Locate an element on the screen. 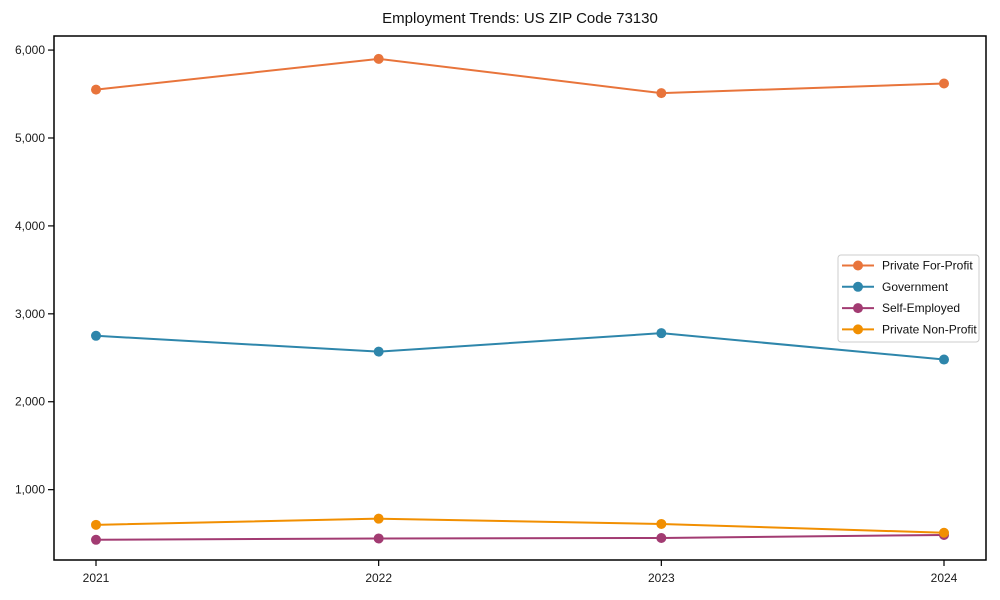 The width and height of the screenshot is (1000, 600). x-tick-label: 2024 is located at coordinates (944, 578).